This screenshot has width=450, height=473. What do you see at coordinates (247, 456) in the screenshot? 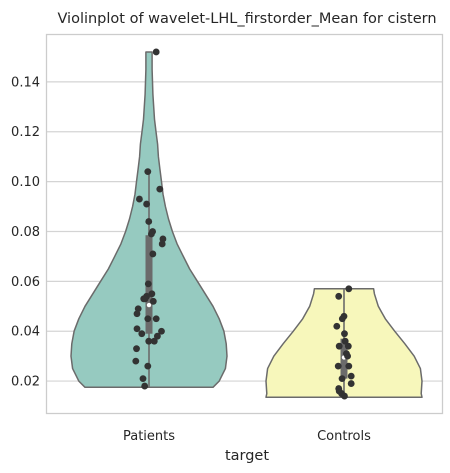
I see `x-axis-label: target` at bounding box center [247, 456].